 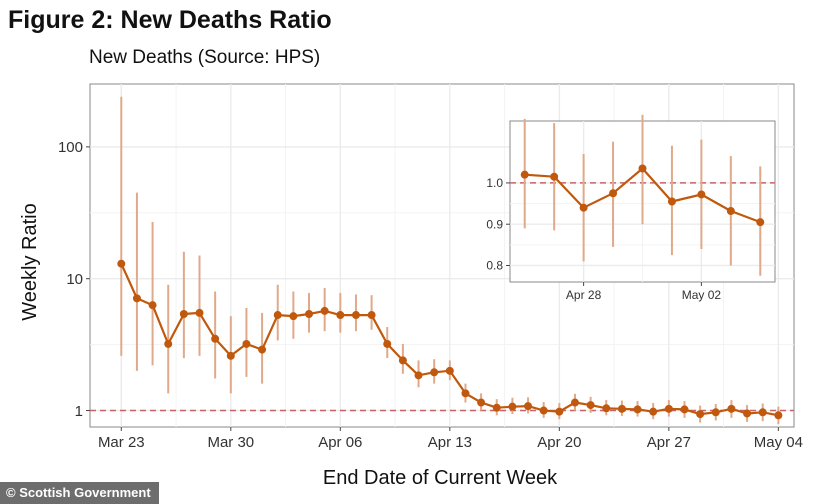 What do you see at coordinates (631, 208) in the screenshot?
I see `inset-plot-panel: 0.8 0.9 1.0 Apr 28 May 02` at bounding box center [631, 208].